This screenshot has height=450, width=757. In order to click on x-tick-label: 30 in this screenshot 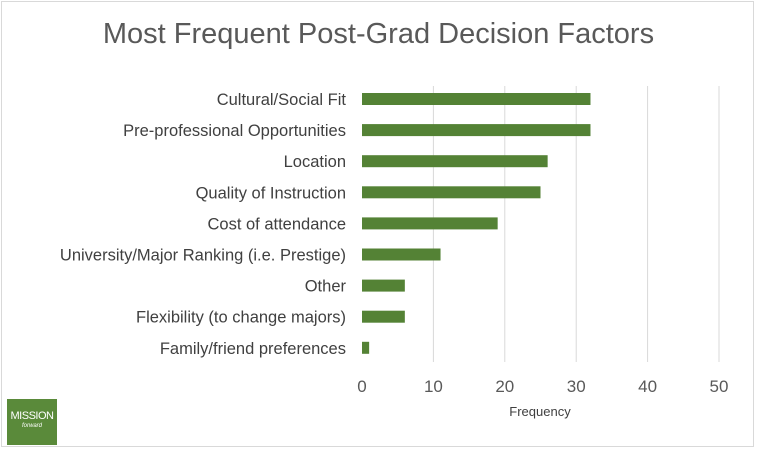, I will do `click(576, 386)`.